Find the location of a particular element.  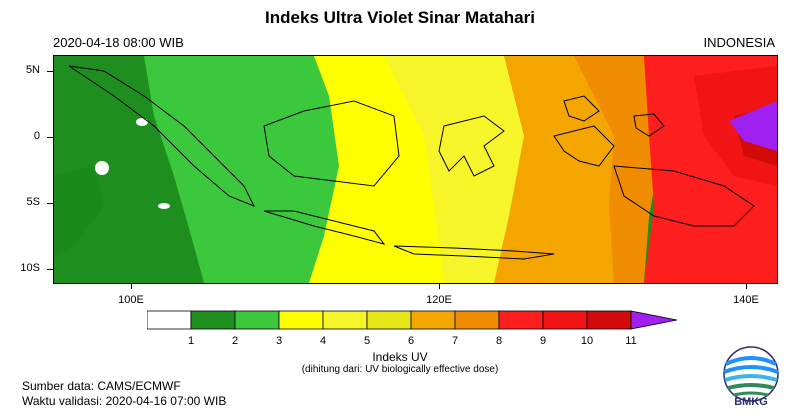

colorbar-label: 1 is located at coordinates (191, 341).